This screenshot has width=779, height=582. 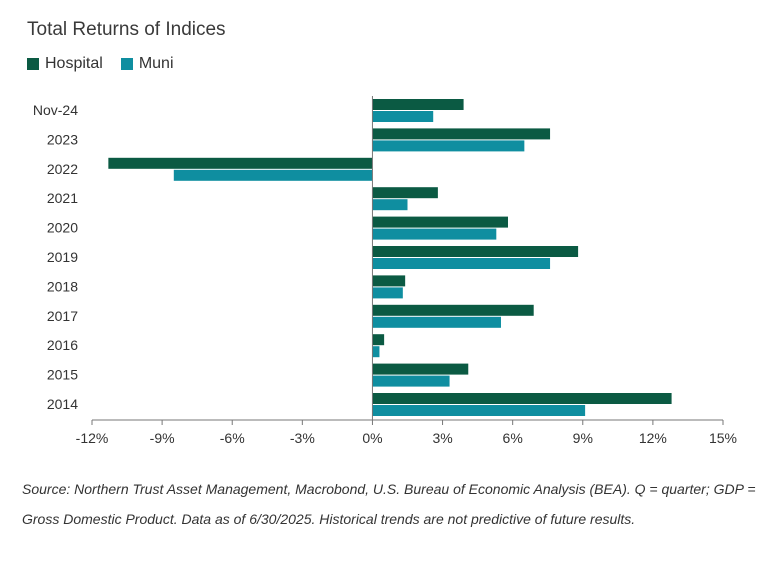 I want to click on y-tick-label: 2016, so click(x=62, y=345).